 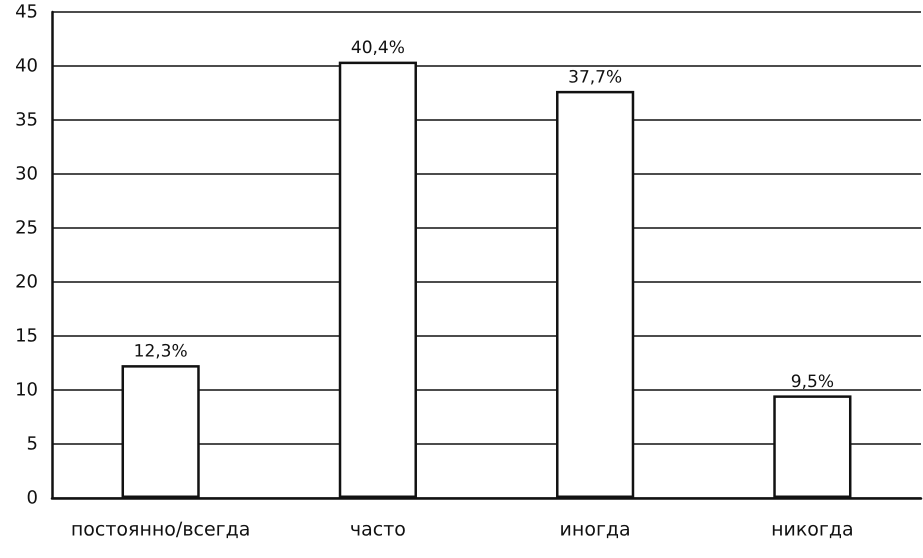 I want to click on y-tick-label: 45, so click(x=26, y=12).